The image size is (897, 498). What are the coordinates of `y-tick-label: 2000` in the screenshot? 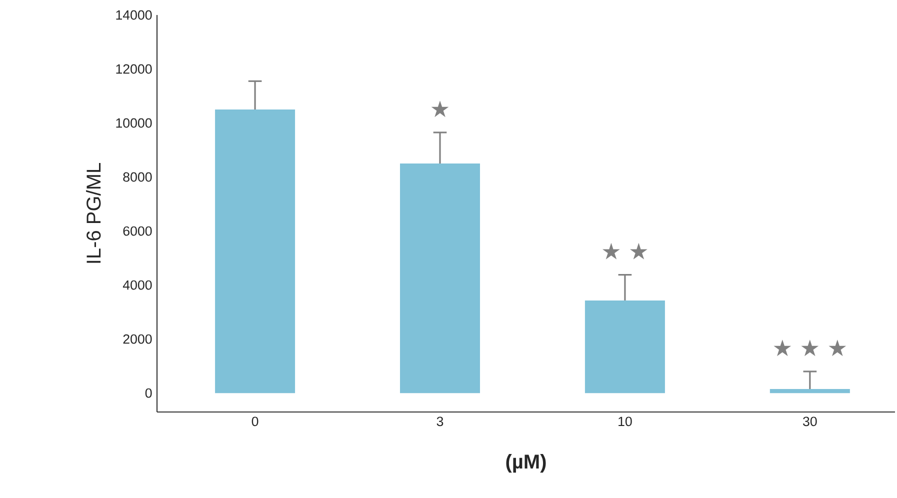 It's located at (137, 339).